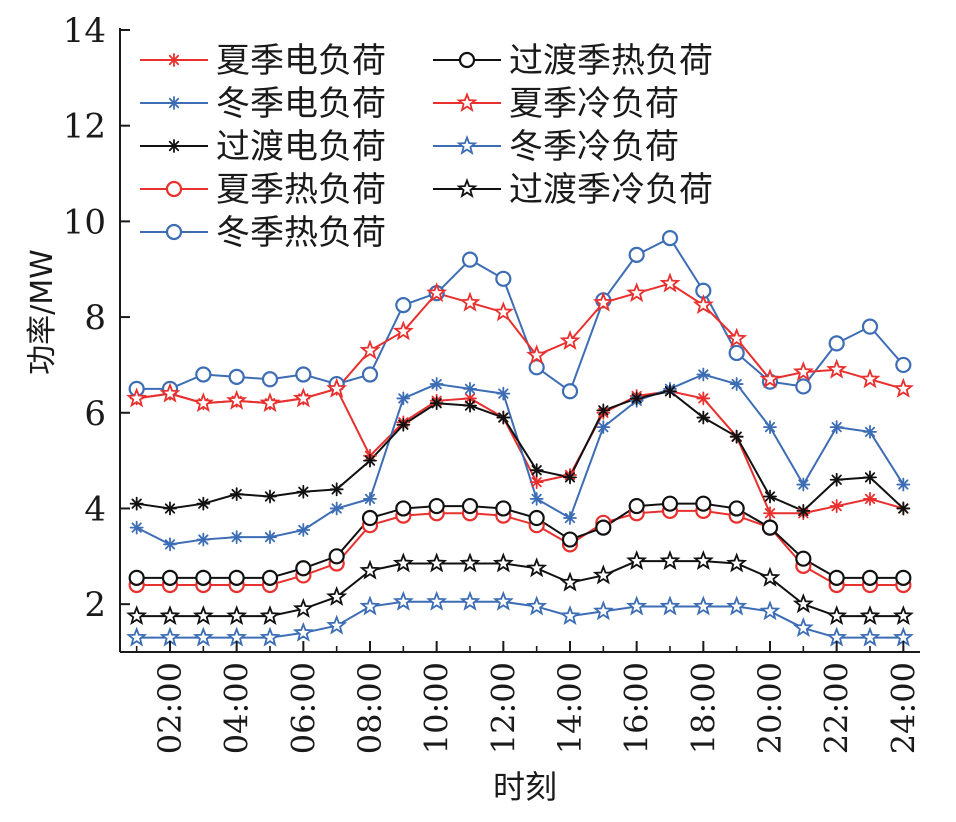 The height and width of the screenshot is (822, 956). I want to click on legend-item-3: 过渡电负荷, so click(263, 147).